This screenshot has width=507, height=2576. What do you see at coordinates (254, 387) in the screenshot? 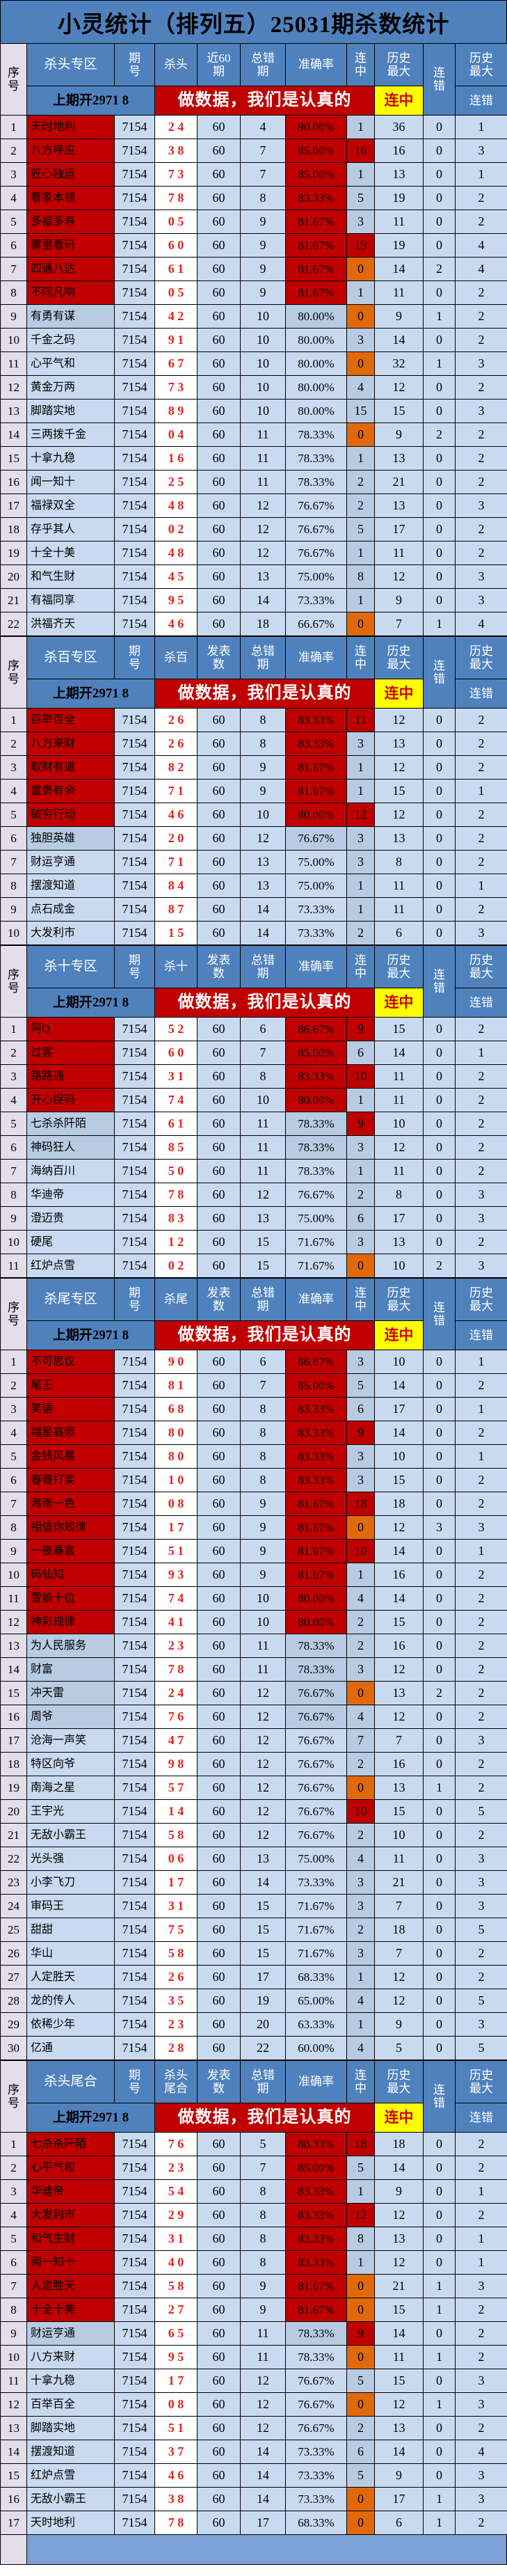
I see `table-row: 12 黄金万两 7154 7 3 60 10 80.00% 4 12 0 2` at bounding box center [254, 387].